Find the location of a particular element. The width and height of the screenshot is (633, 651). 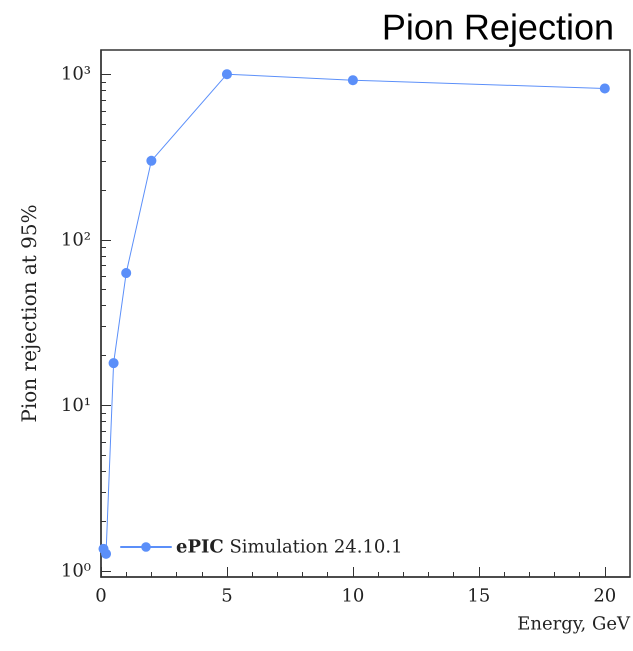

x-tick-label: 20 is located at coordinates (604, 596).